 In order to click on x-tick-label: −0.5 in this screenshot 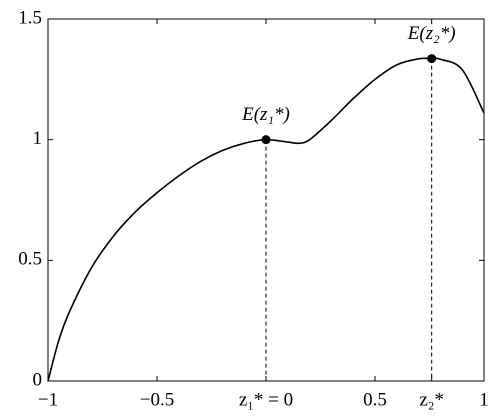, I will do `click(157, 399)`.